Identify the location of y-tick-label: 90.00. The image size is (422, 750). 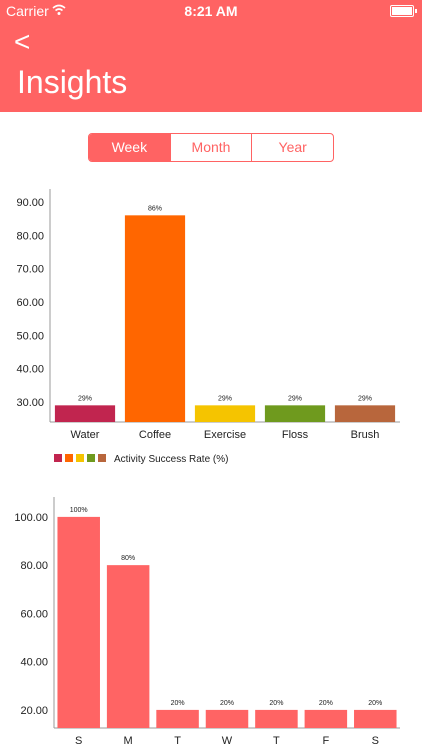
(30, 203).